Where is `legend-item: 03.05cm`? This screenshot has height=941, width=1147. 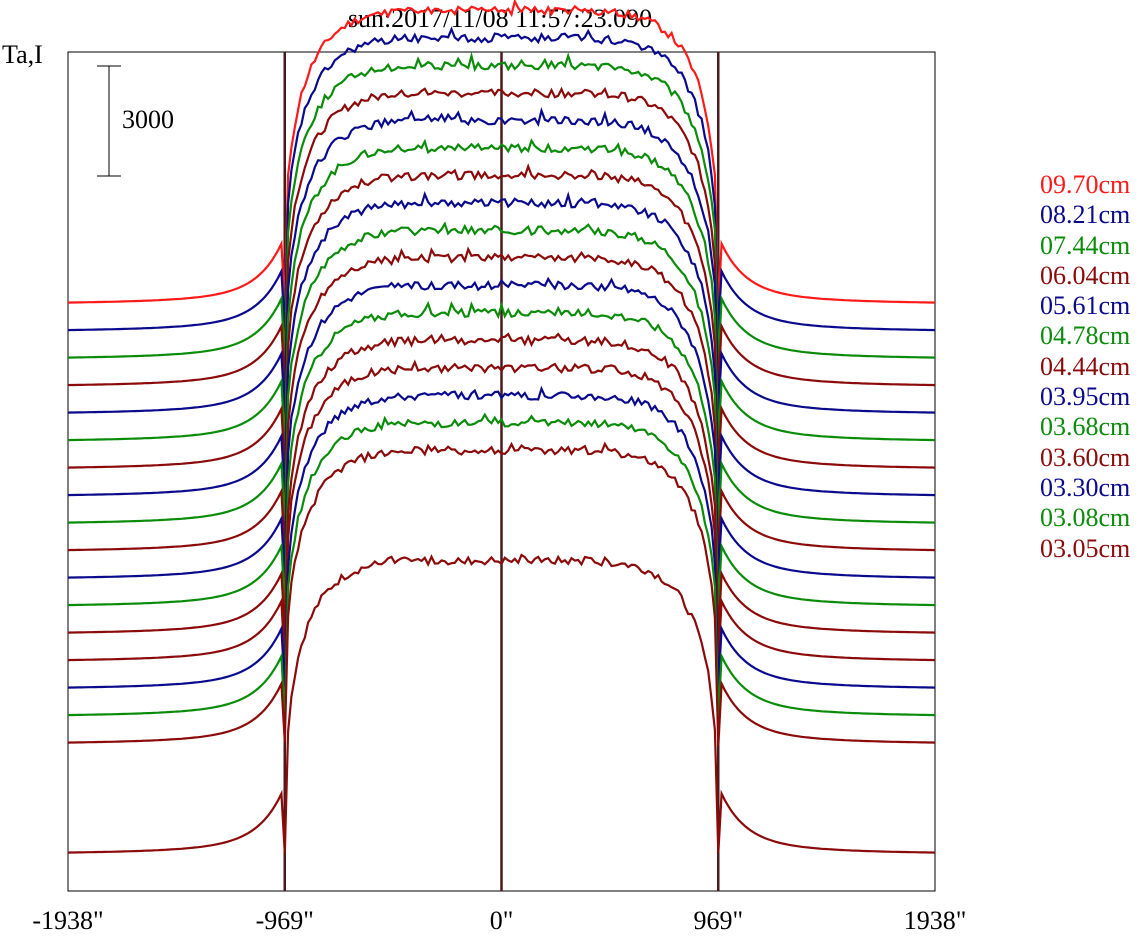 legend-item: 03.05cm is located at coordinates (1085, 548).